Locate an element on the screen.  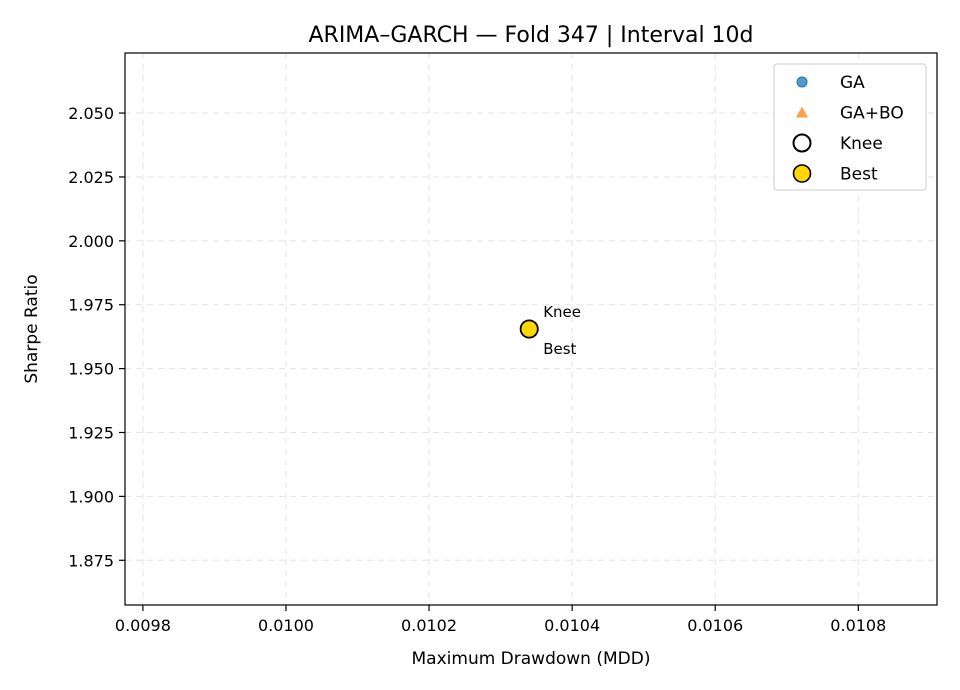
y-tick-label: 2.050 is located at coordinates (91, 113).